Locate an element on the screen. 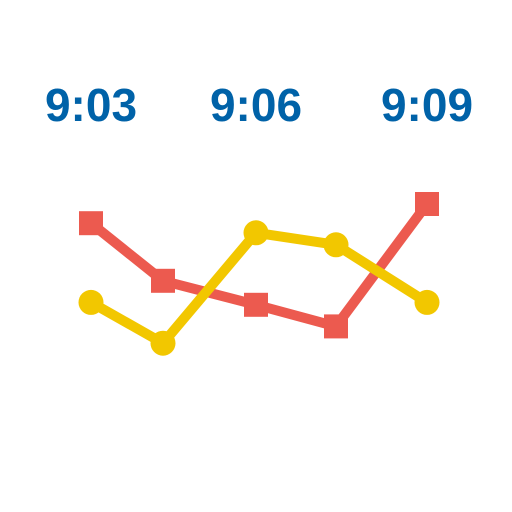  time-tick-labels: 9:03 9:06 9:09 is located at coordinates (259, 105).